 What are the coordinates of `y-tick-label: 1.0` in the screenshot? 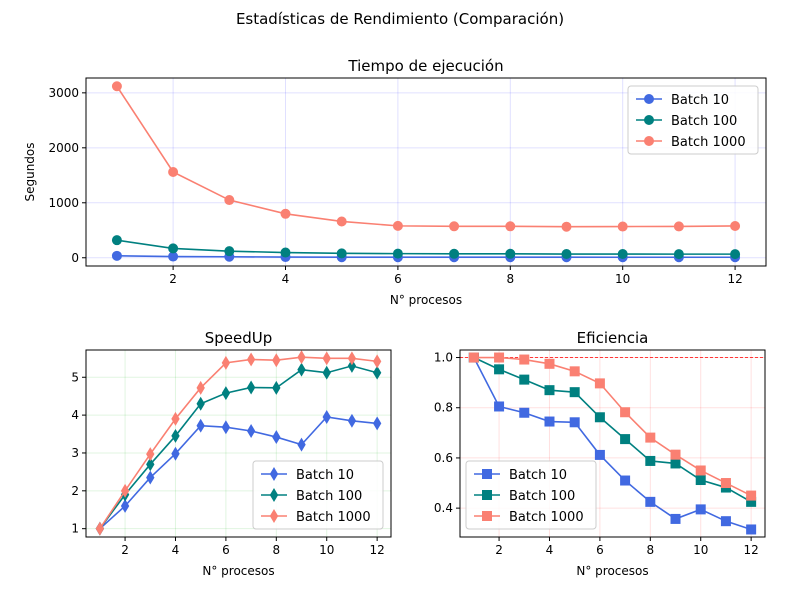 It's located at (443, 358).